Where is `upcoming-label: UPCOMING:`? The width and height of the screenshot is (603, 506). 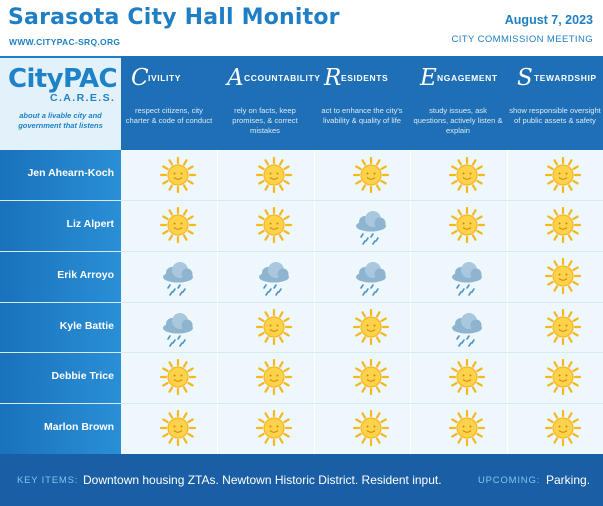
upcoming-label: UPCOMING: is located at coordinates (509, 480).